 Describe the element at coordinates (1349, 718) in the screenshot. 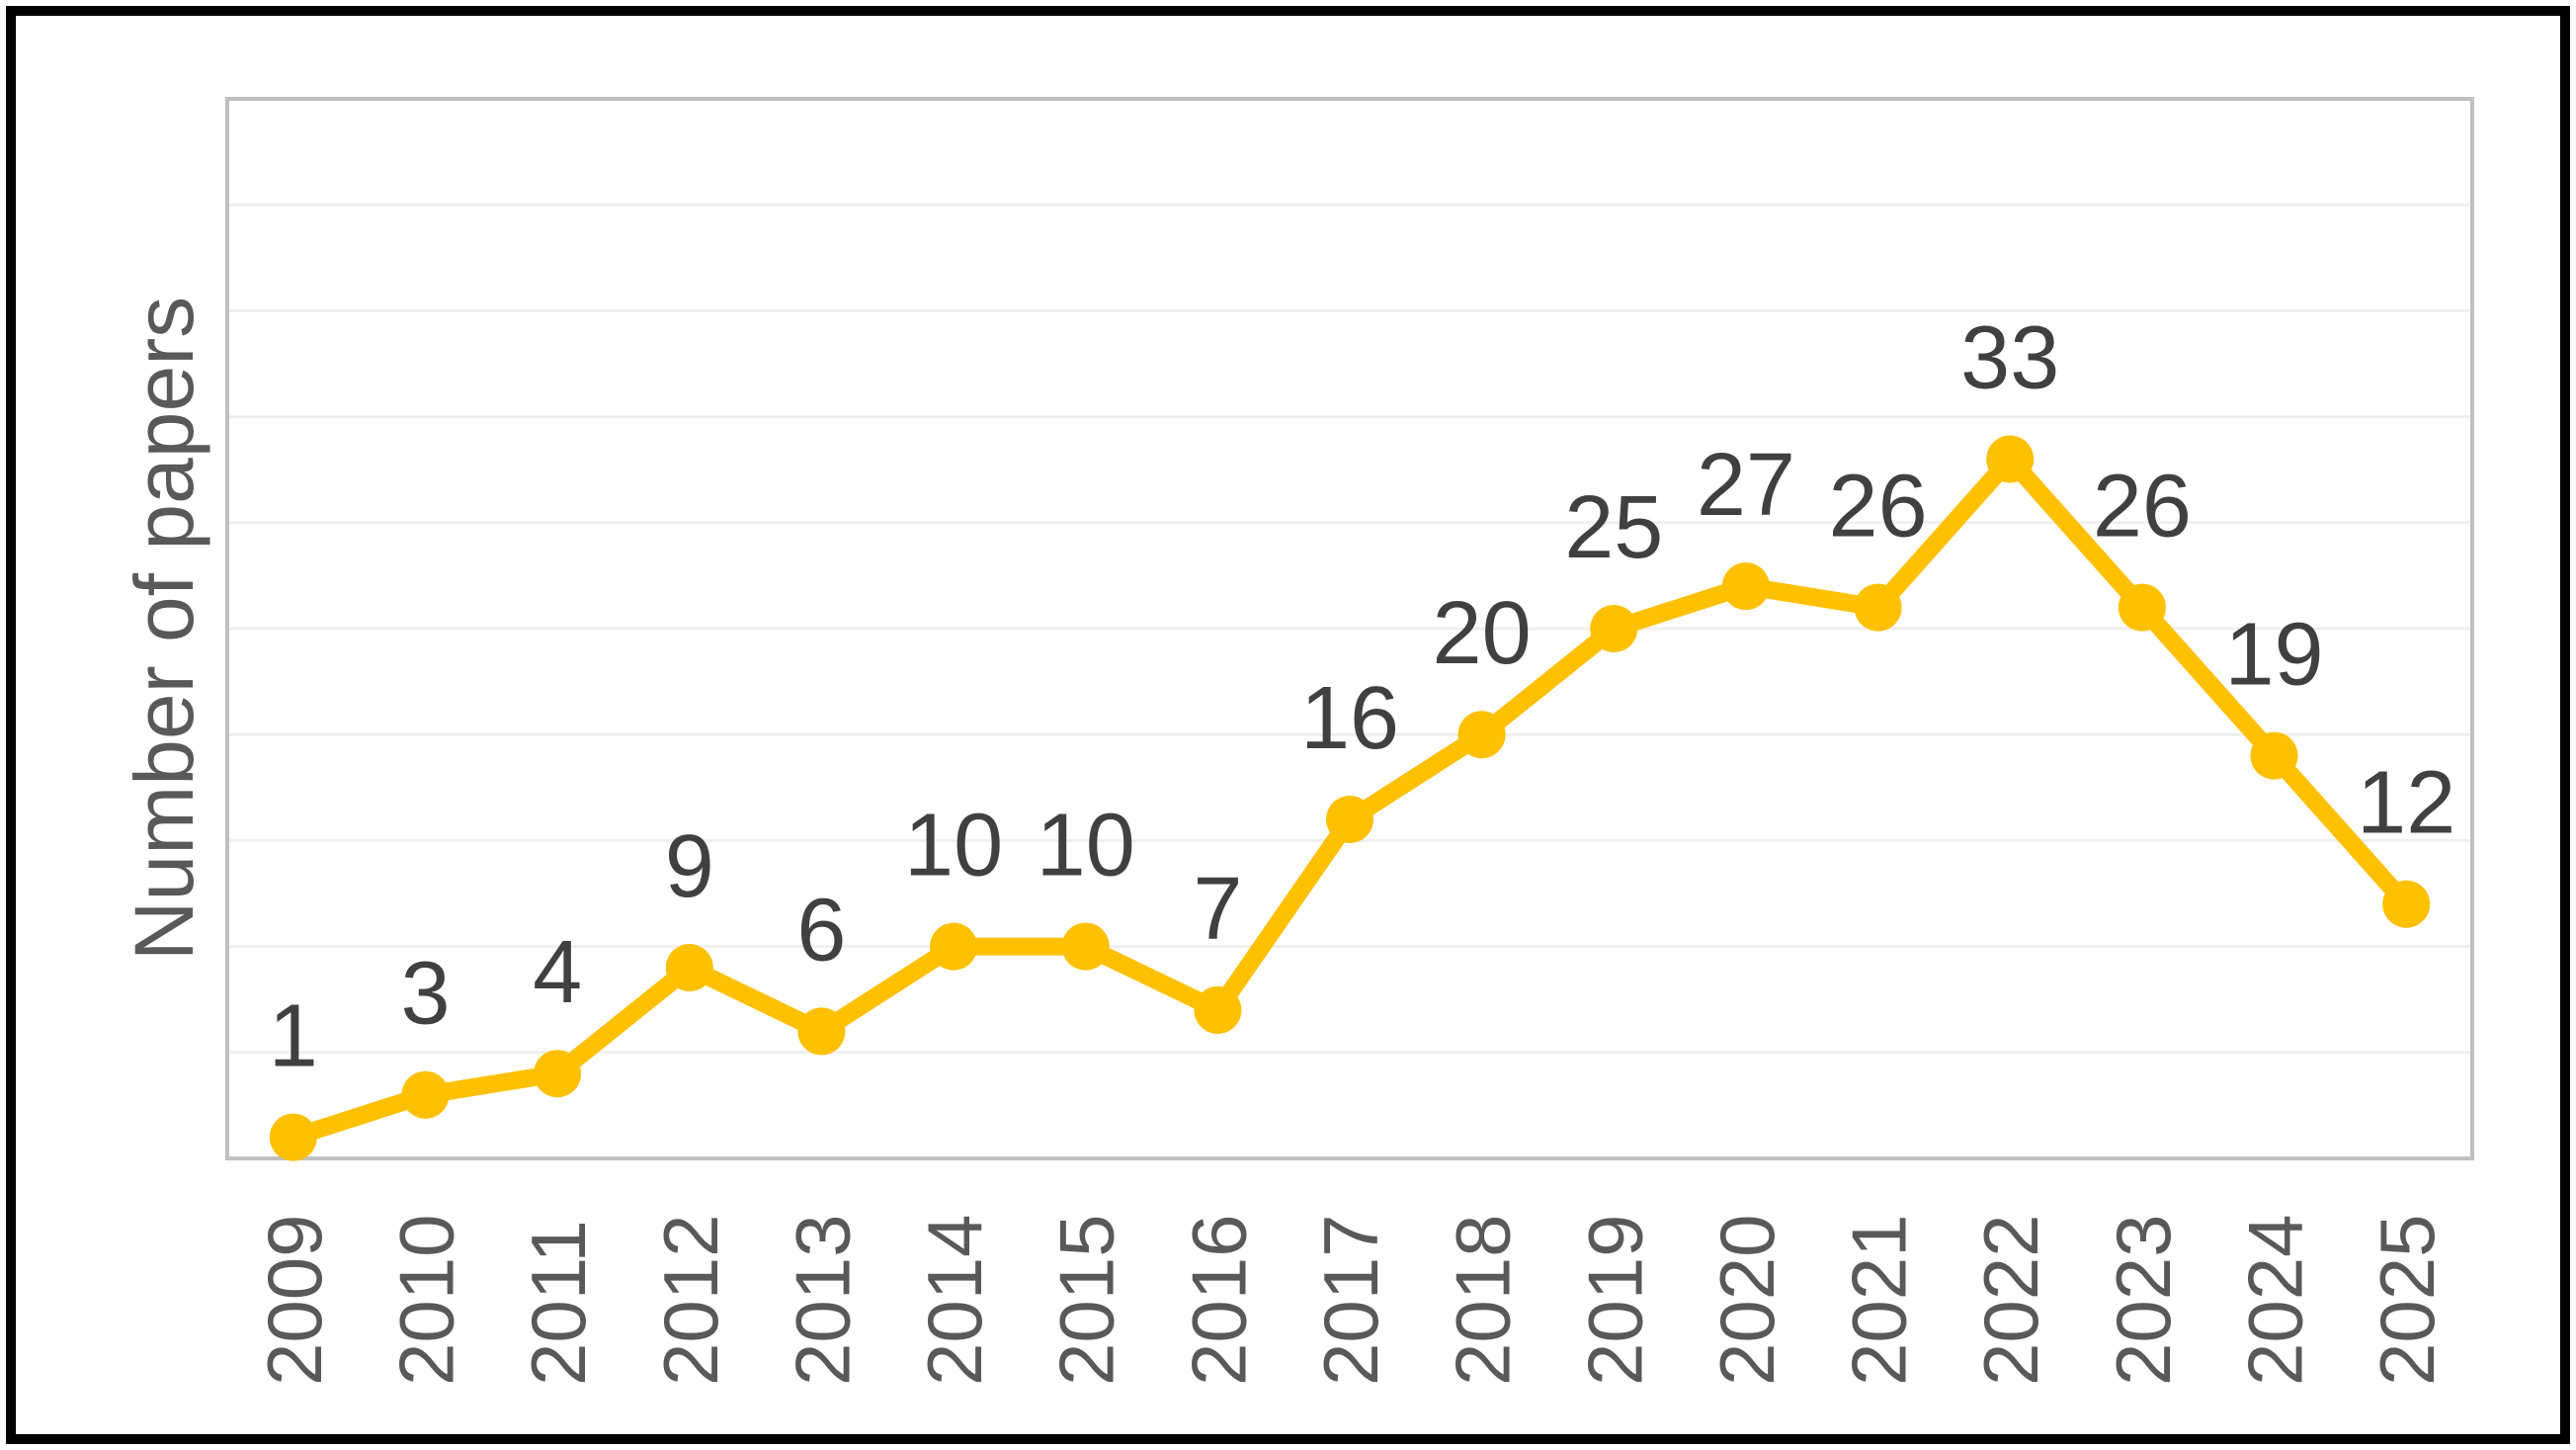

I see `data-label: 16` at that location.